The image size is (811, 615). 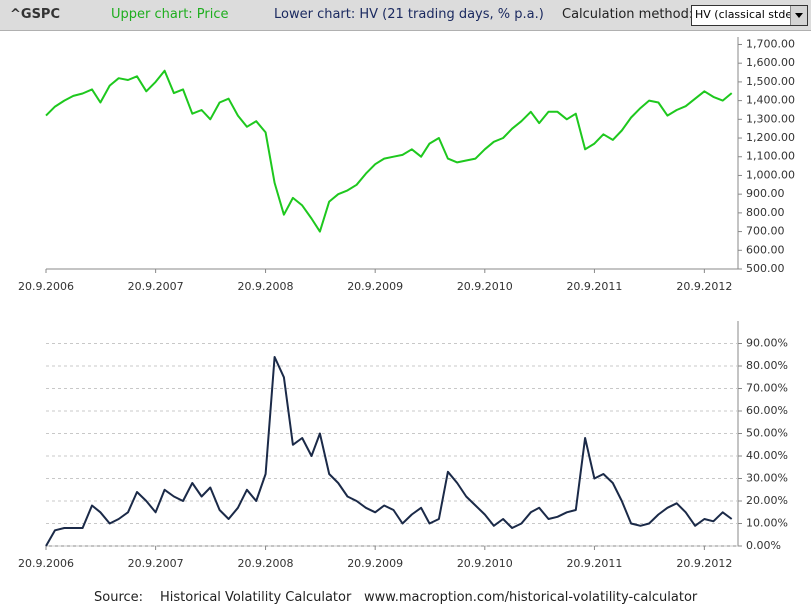 I want to click on y-tick-label: 1,200.00, so click(x=770, y=137).